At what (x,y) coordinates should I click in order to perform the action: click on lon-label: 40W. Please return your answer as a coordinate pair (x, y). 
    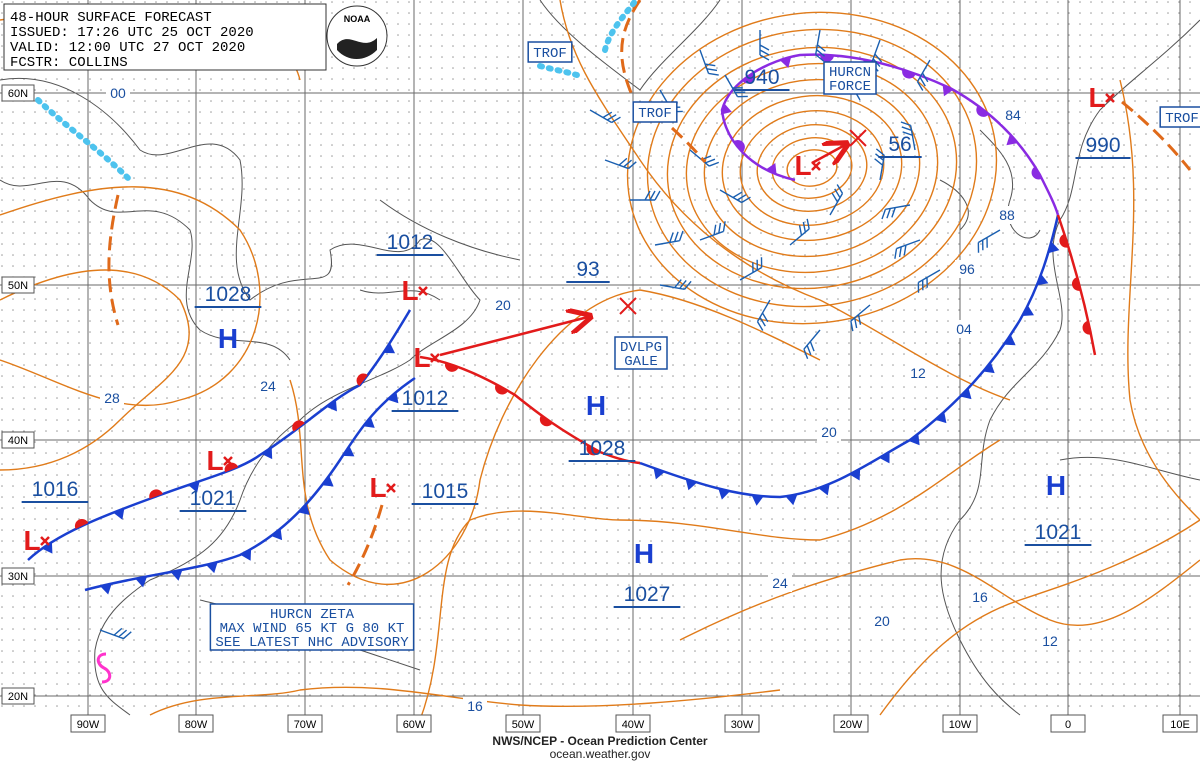
    Looking at the image, I should click on (633, 725).